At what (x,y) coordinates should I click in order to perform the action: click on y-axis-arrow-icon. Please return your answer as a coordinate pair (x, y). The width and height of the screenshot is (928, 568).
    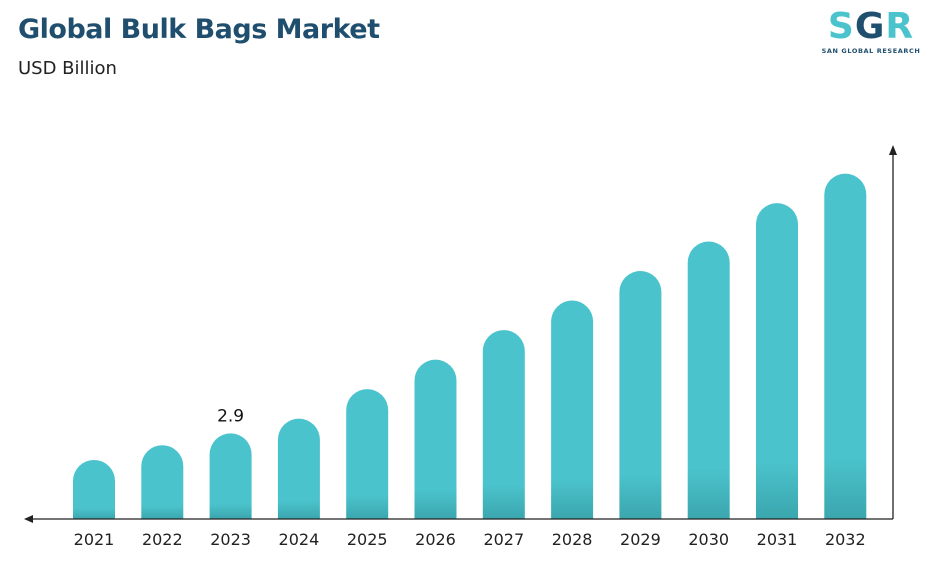
    Looking at the image, I should click on (893, 150).